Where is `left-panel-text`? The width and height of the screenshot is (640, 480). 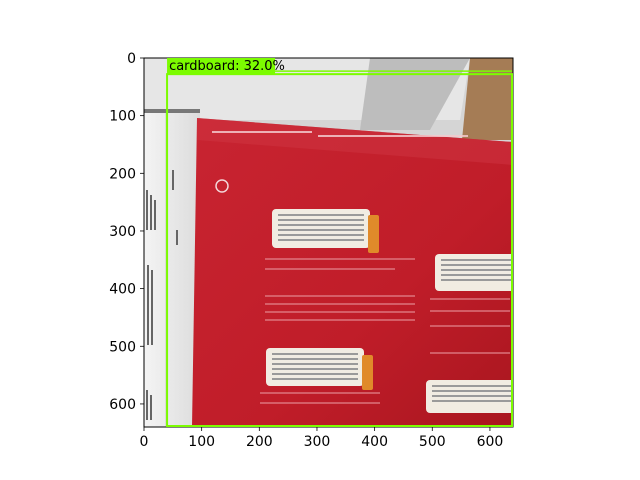
left-panel-text is located at coordinates (162, 295).